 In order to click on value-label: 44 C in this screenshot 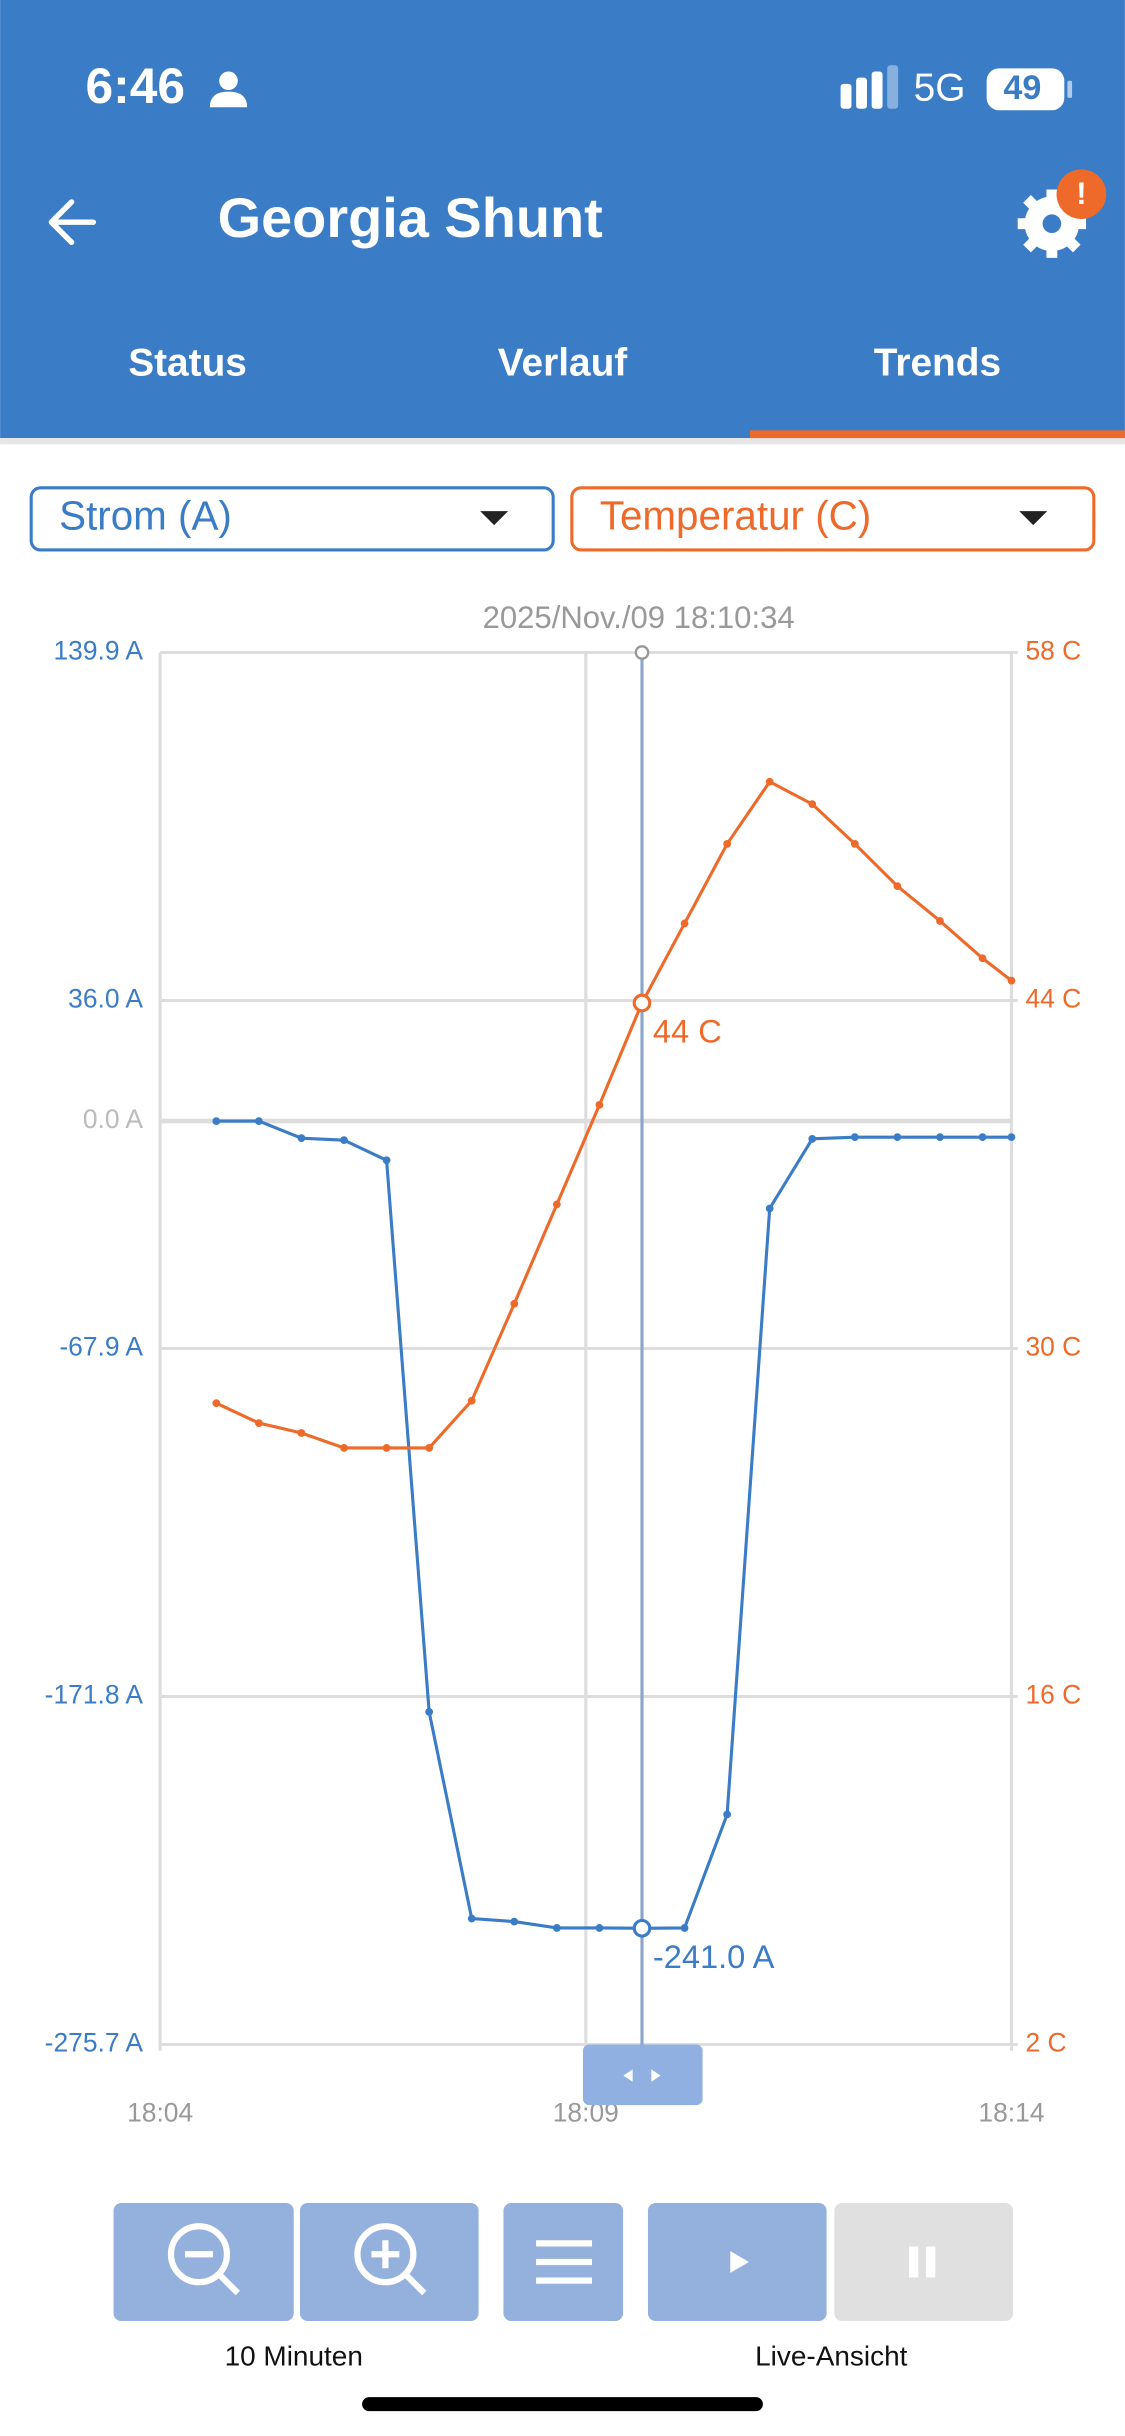, I will do `click(687, 1031)`.